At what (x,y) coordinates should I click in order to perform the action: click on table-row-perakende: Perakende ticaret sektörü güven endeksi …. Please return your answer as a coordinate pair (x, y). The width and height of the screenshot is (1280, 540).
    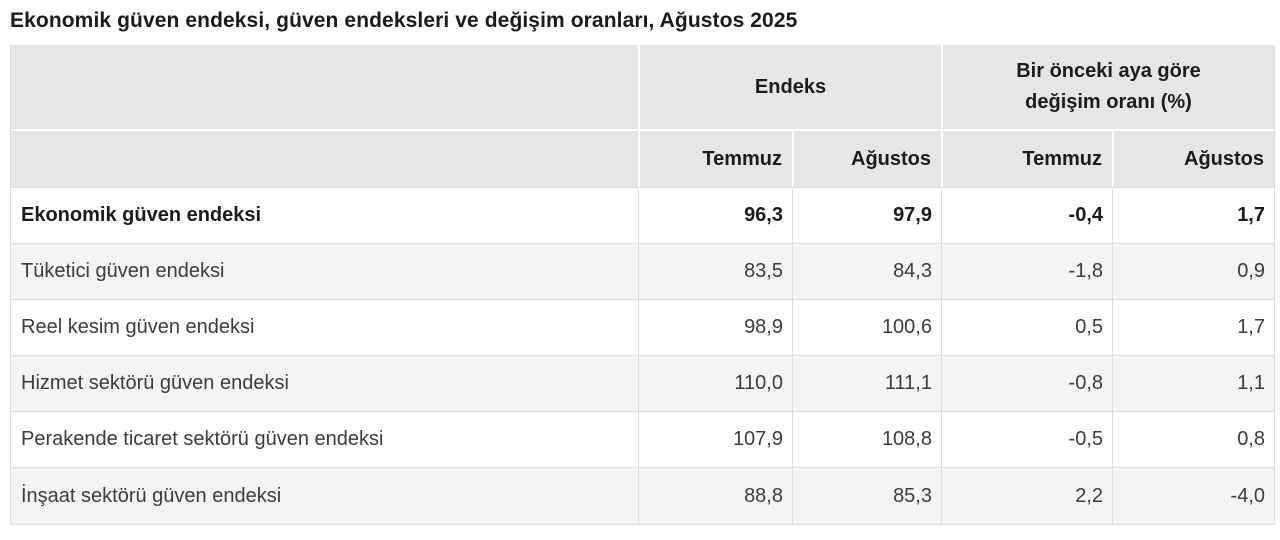
    Looking at the image, I should click on (642, 440).